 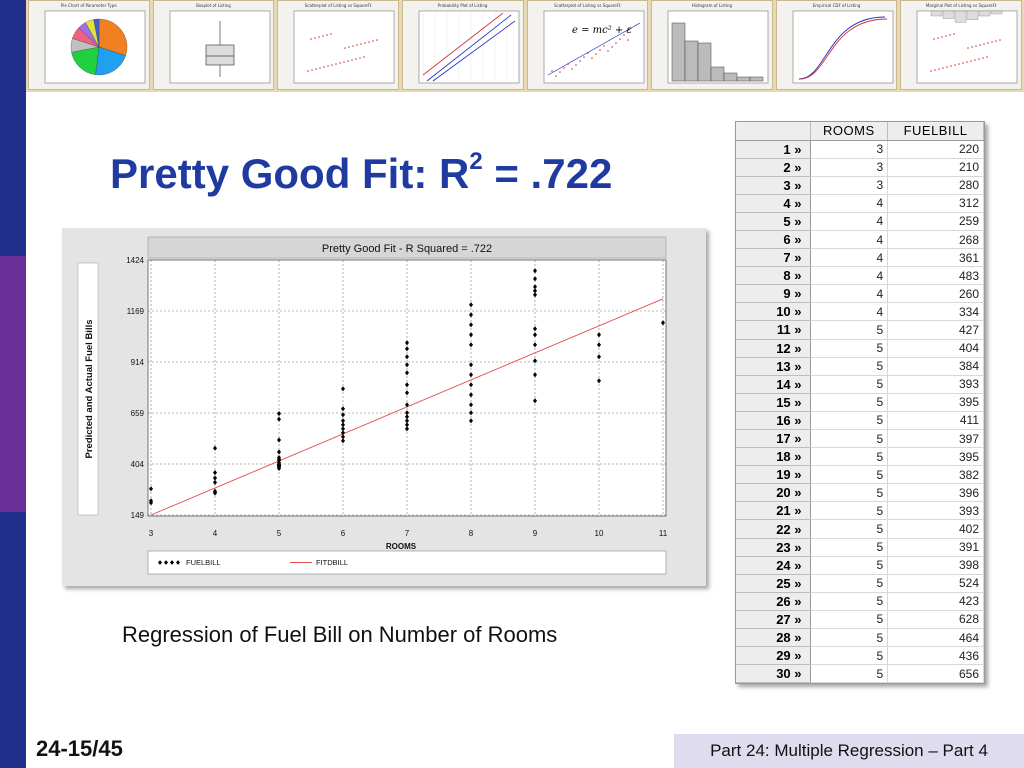 I want to click on table-row: 11 » 5 427, so click(x=860, y=330).